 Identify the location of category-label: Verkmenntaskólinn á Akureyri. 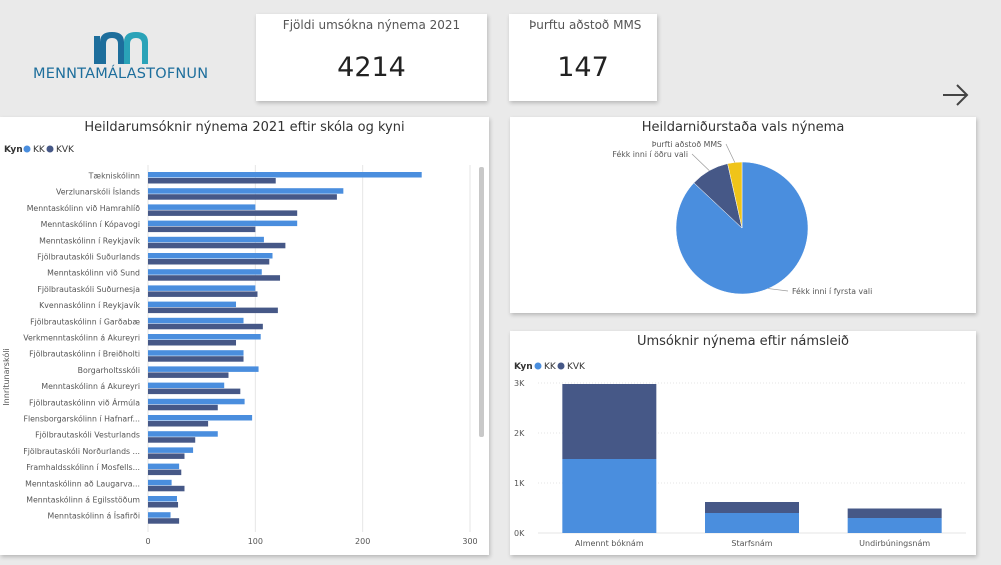
(81, 338).